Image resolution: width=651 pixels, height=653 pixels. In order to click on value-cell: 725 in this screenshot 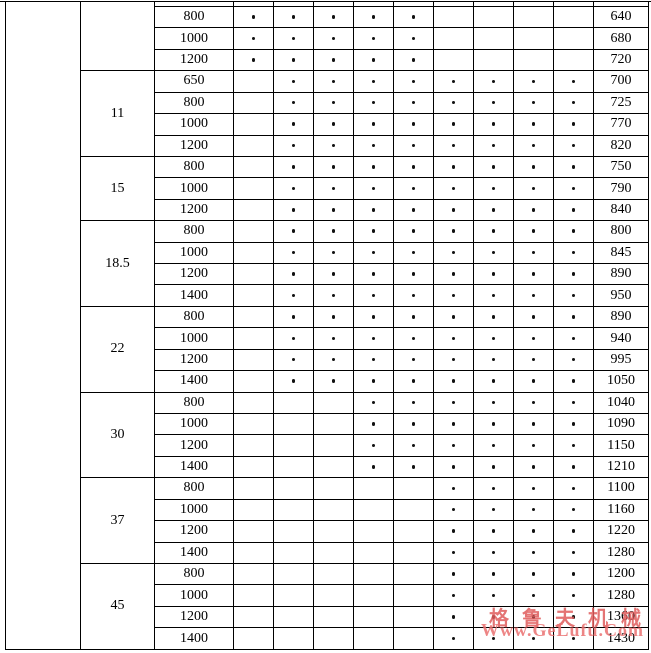, I will do `click(621, 103)`.